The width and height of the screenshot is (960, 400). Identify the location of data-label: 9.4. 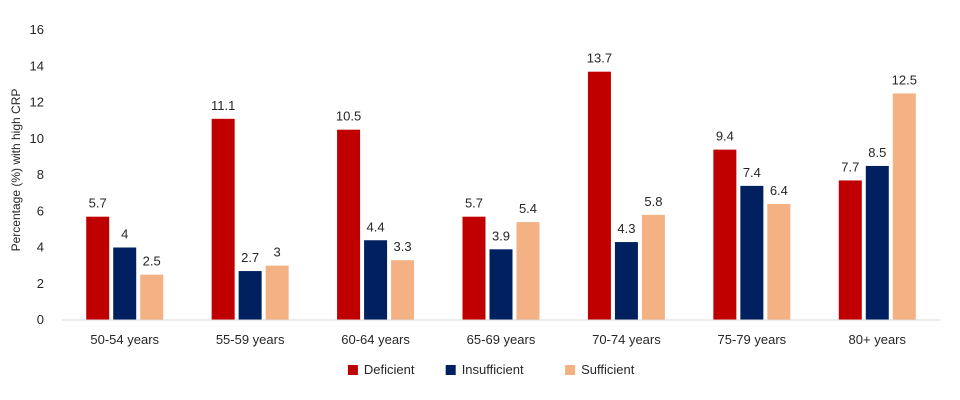
(725, 136).